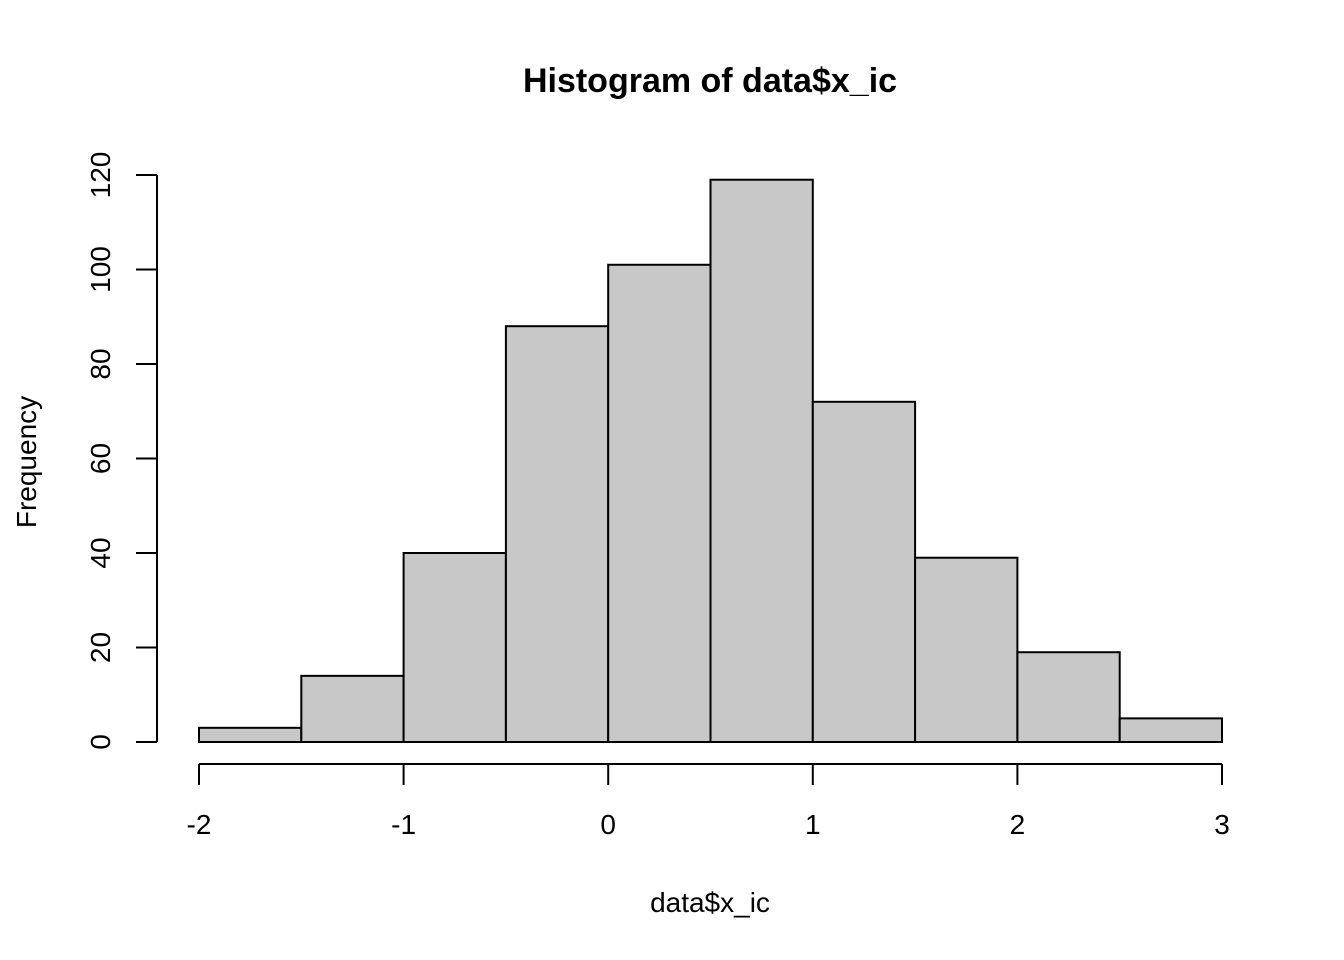  I want to click on y-tick-label: 60, so click(100, 458).